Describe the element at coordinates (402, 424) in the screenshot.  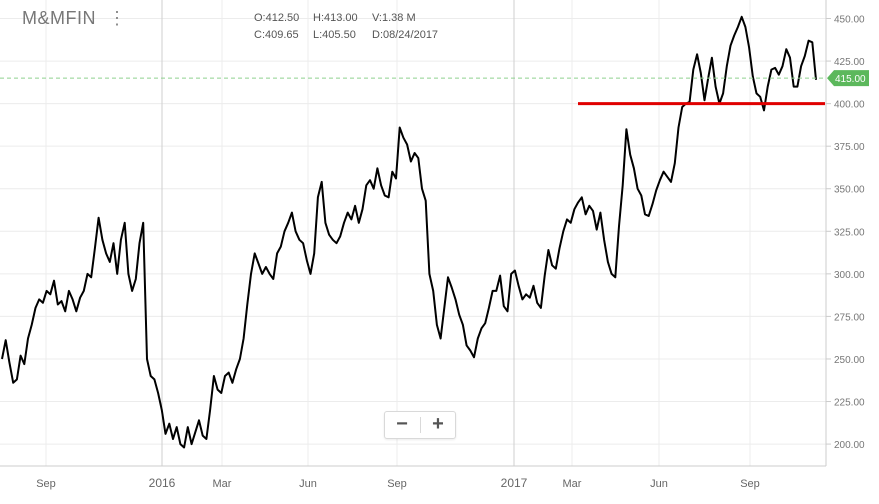
I see `zoom-out-button: −` at that location.